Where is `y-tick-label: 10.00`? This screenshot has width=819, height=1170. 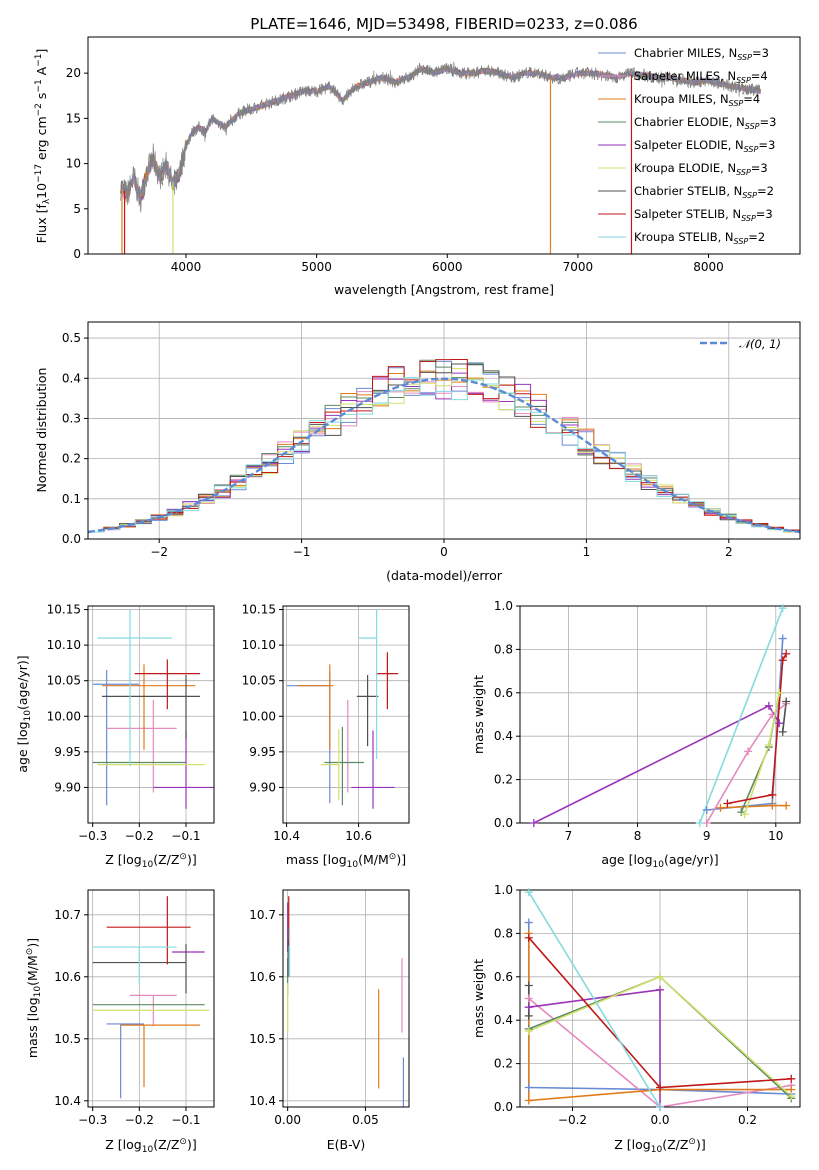
y-tick-label: 10.00 is located at coordinates (64, 716).